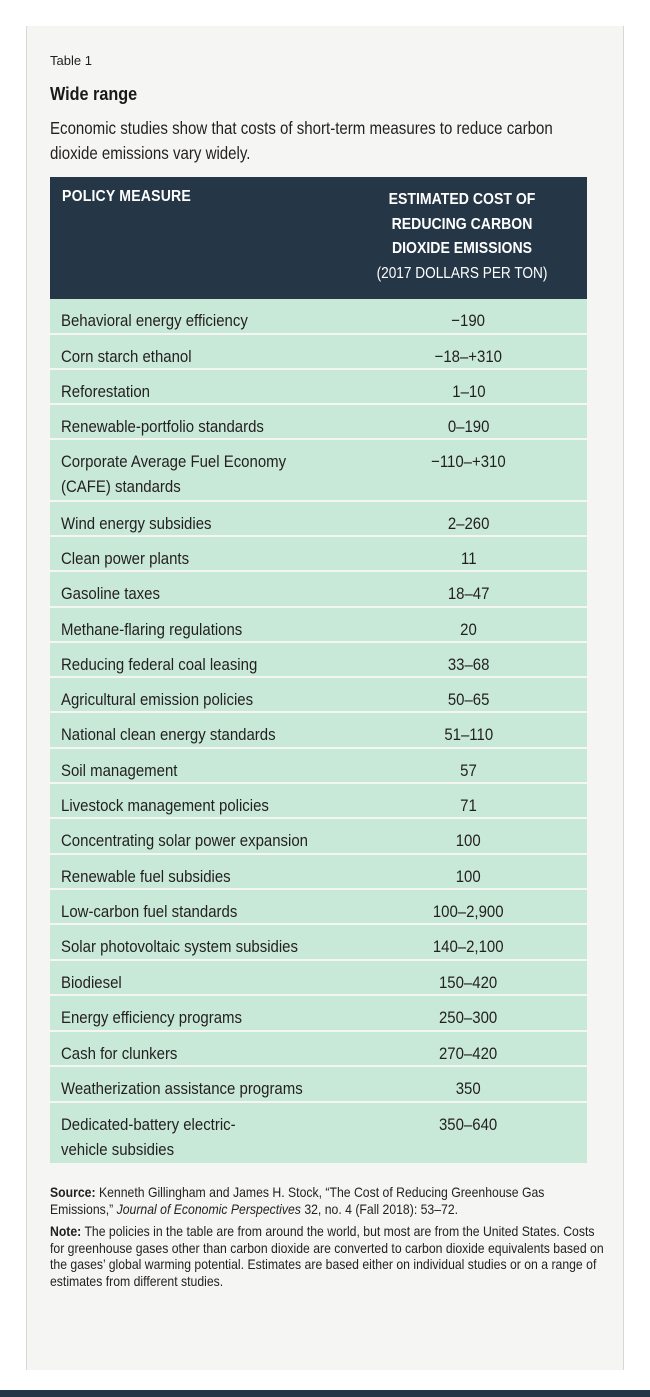 Image resolution: width=650 pixels, height=1397 pixels. I want to click on row-cost: 270–420, so click(468, 1053).